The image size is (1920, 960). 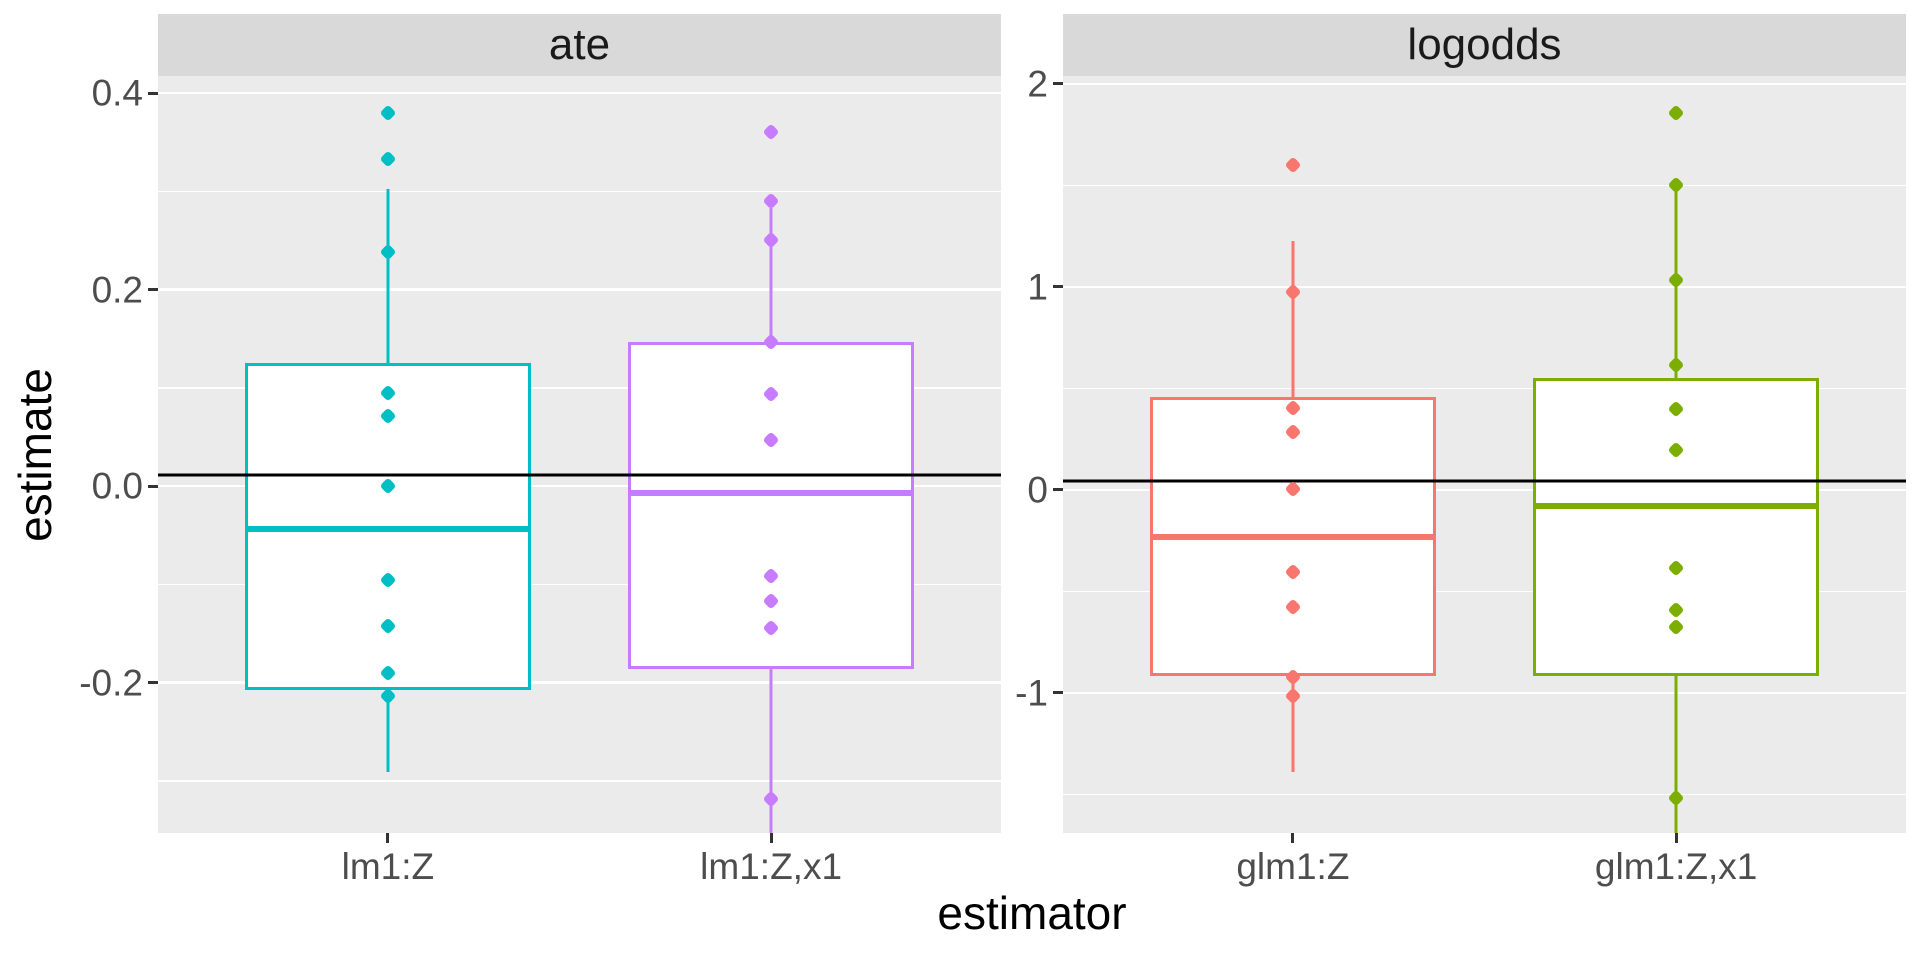 I want to click on y-tick-label: 1, so click(x=1037, y=287).